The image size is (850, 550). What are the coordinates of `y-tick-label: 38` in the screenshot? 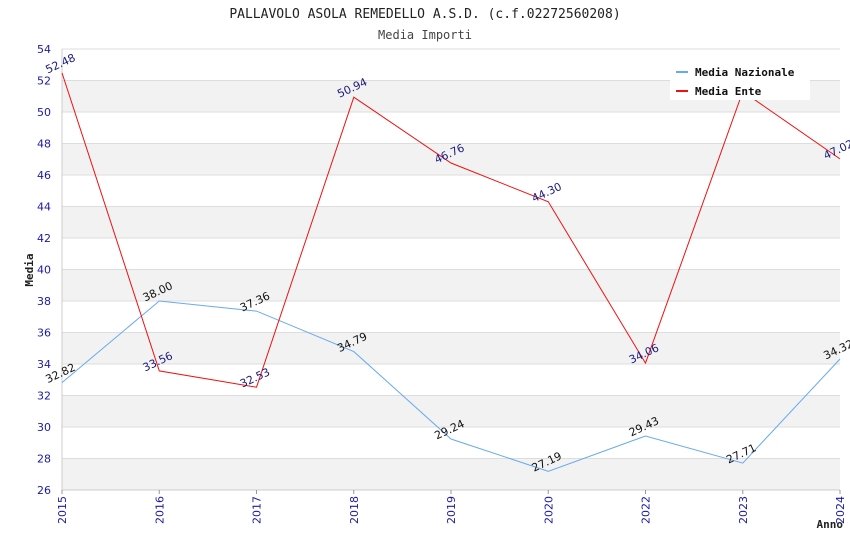 It's located at (44, 301).